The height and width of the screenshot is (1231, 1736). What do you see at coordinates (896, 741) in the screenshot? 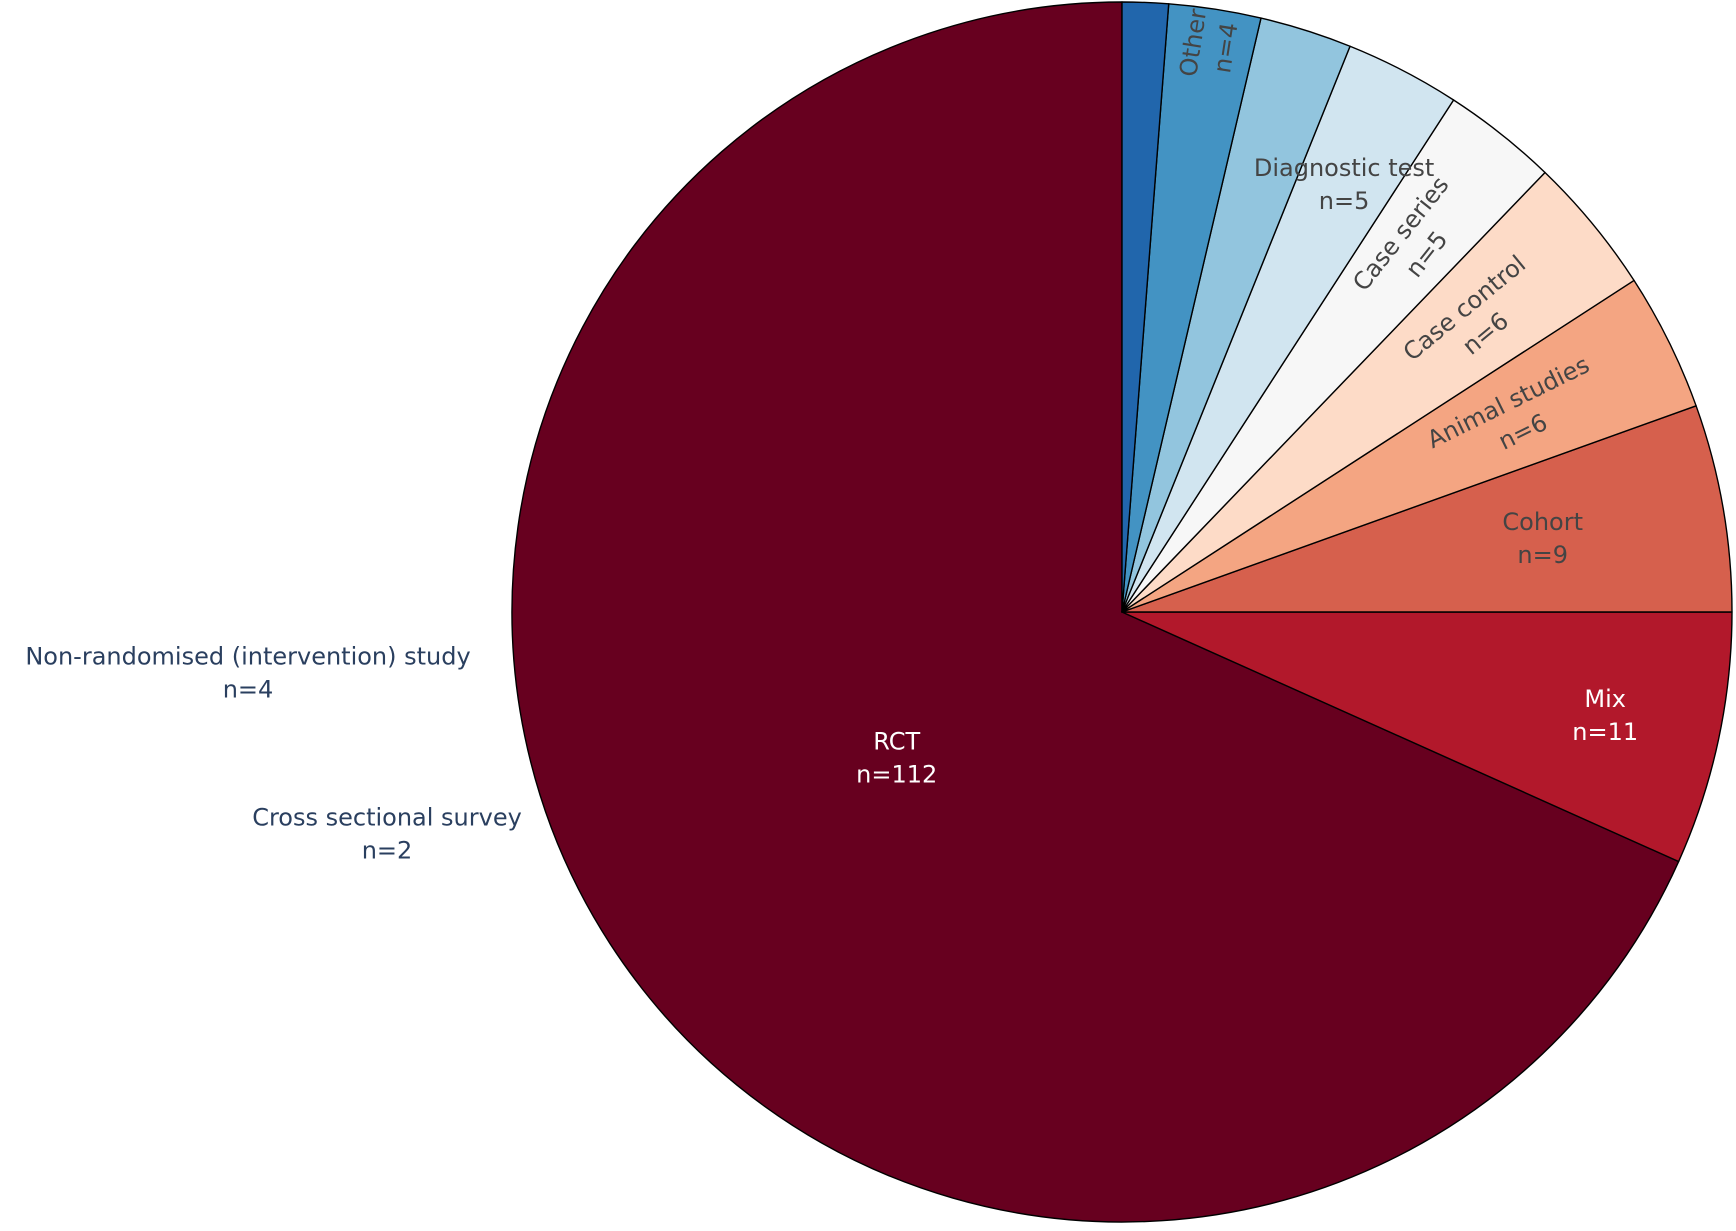
I see `slice-name: RCT` at bounding box center [896, 741].